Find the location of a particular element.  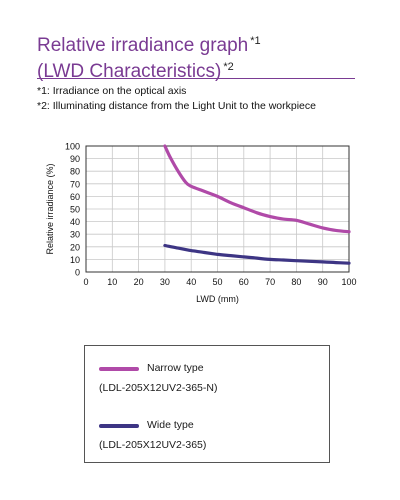

footnote-1: *1: Irradiance on the optical axis is located at coordinates (112, 91).